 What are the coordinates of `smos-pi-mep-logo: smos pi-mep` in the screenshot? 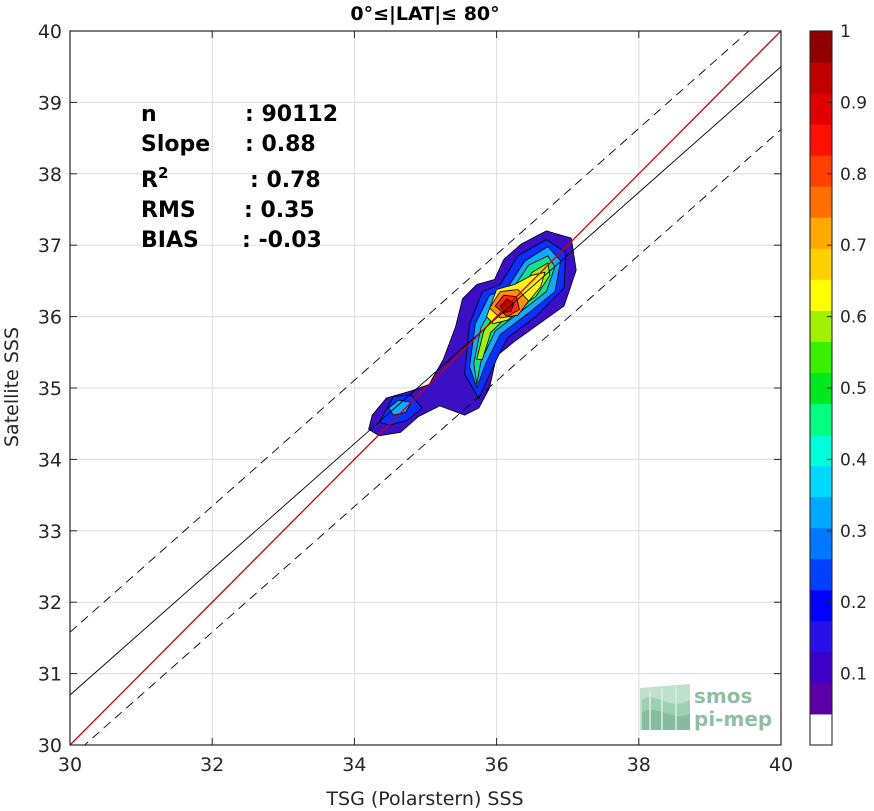 It's located at (706, 707).